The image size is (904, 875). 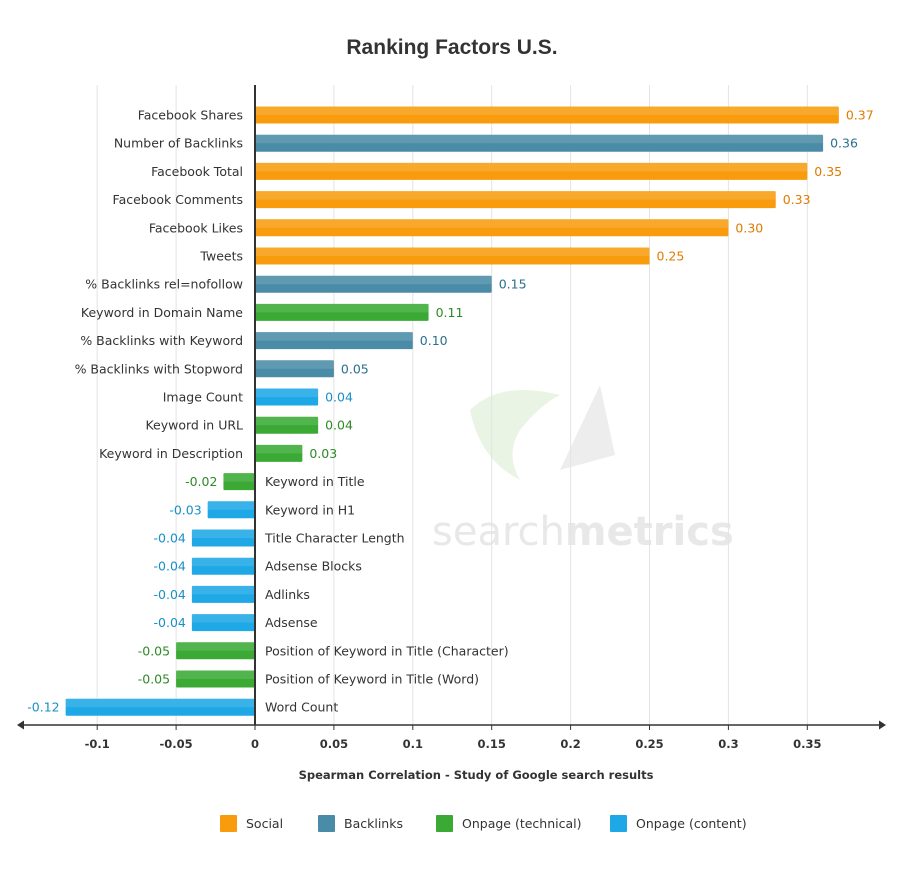 I want to click on x-tick-label: 0.1, so click(x=413, y=744).